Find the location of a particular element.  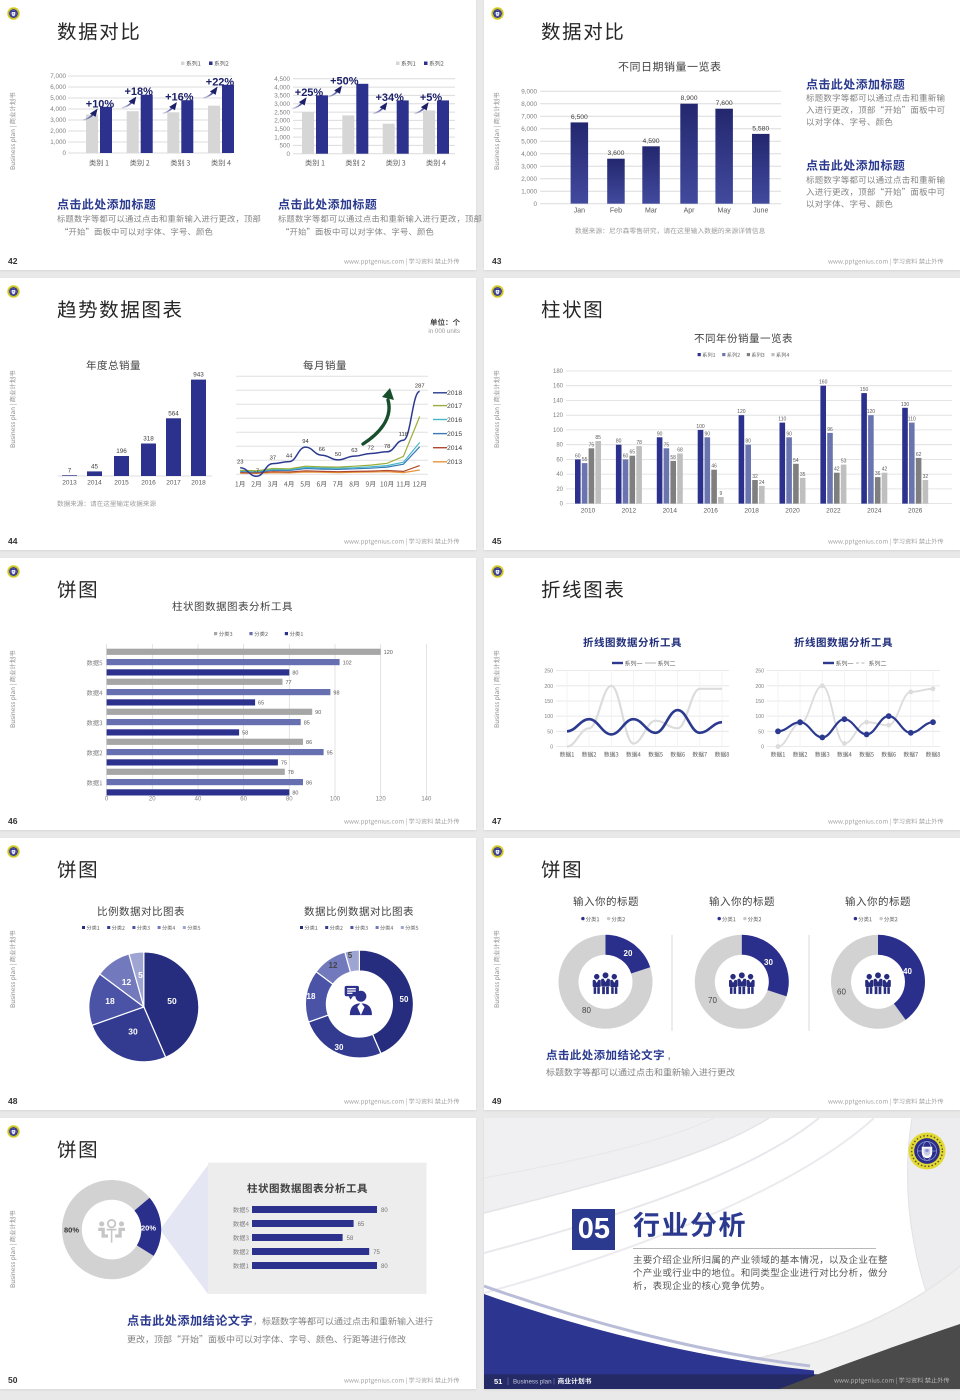

svg-text: 55 is located at coordinates (585, 460).